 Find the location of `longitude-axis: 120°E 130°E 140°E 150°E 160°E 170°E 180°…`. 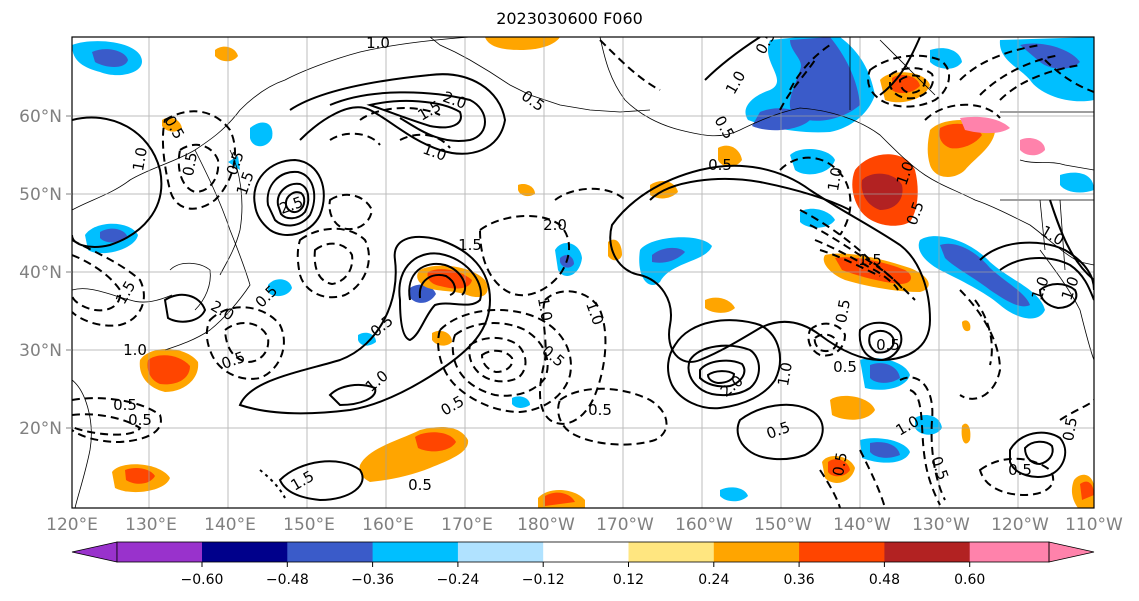

longitude-axis: 120°E 130°E 140°E 150°E 160°E 170°E 180°… is located at coordinates (584, 525).